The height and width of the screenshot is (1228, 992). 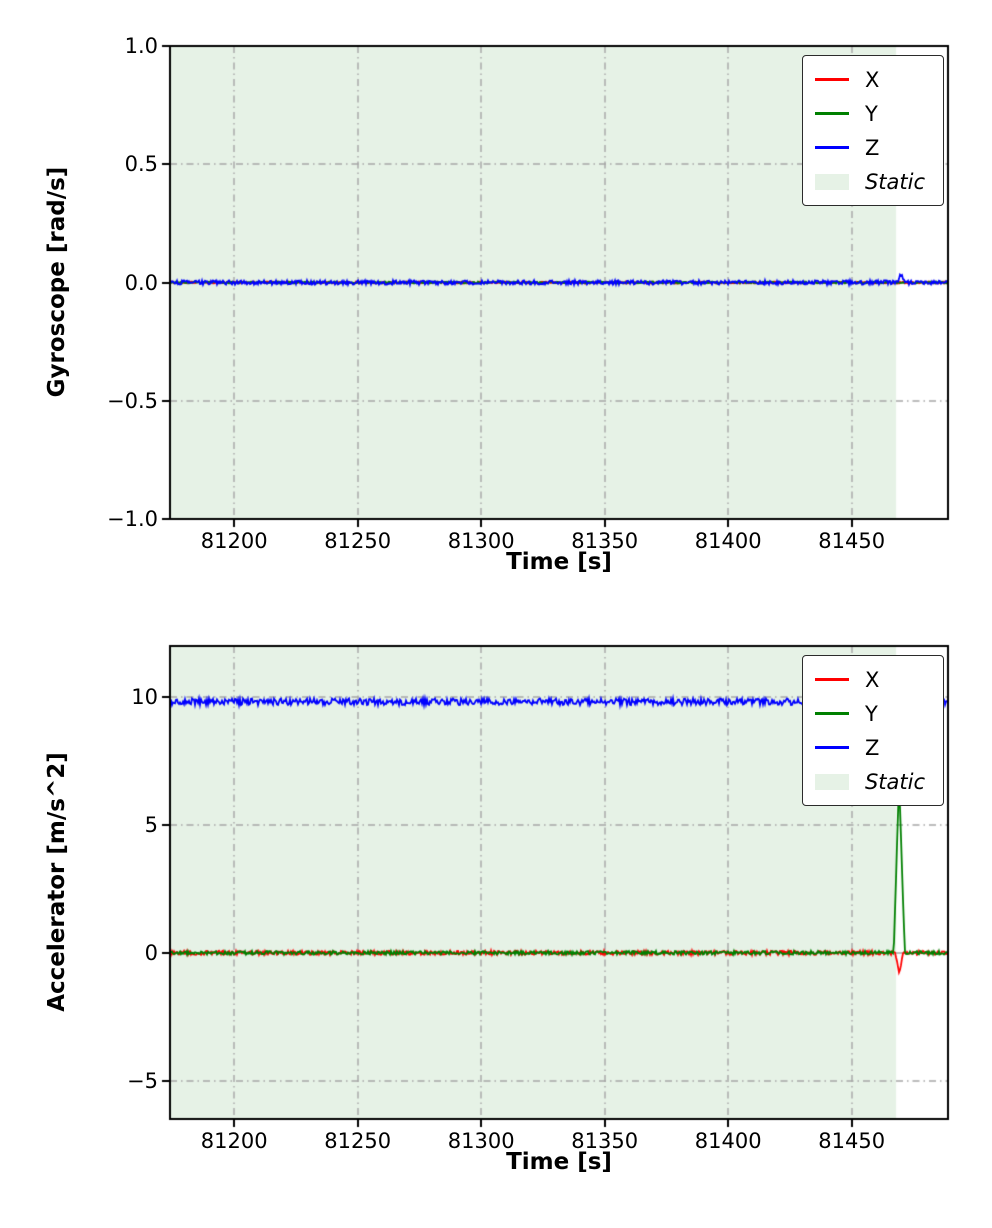 I want to click on accelerator-y-axis-label: Accelerator [m/s^2], so click(x=57, y=882).